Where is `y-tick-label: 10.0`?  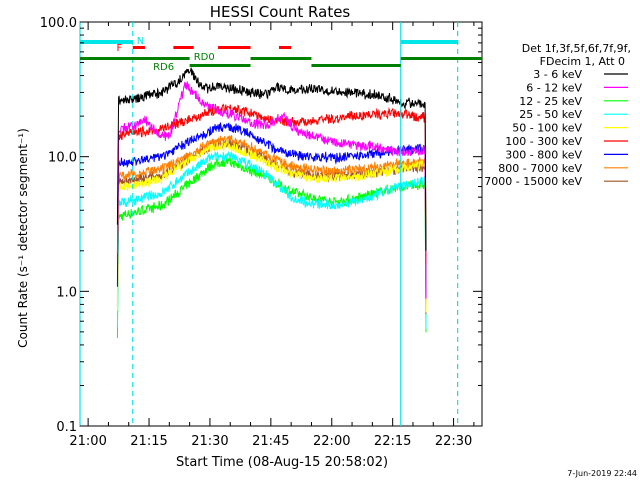
y-tick-label: 10.0 is located at coordinates (62, 158).